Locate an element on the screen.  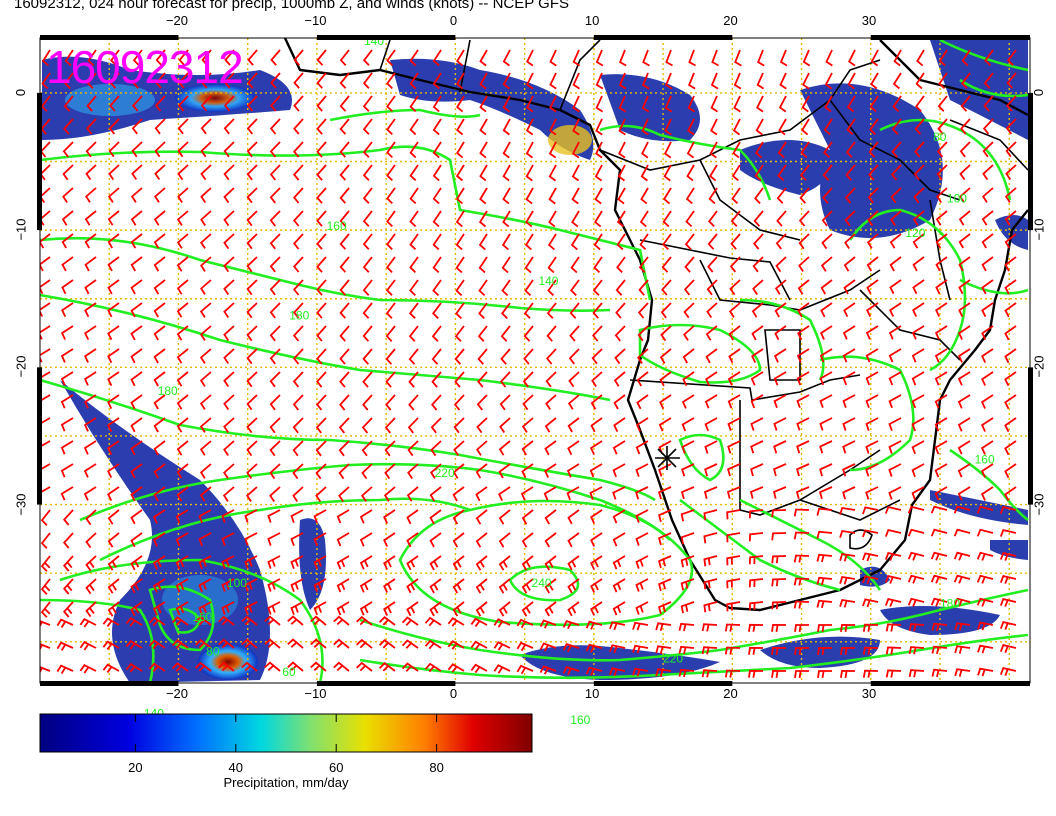
lat-label-left: −20 is located at coordinates (21, 366).